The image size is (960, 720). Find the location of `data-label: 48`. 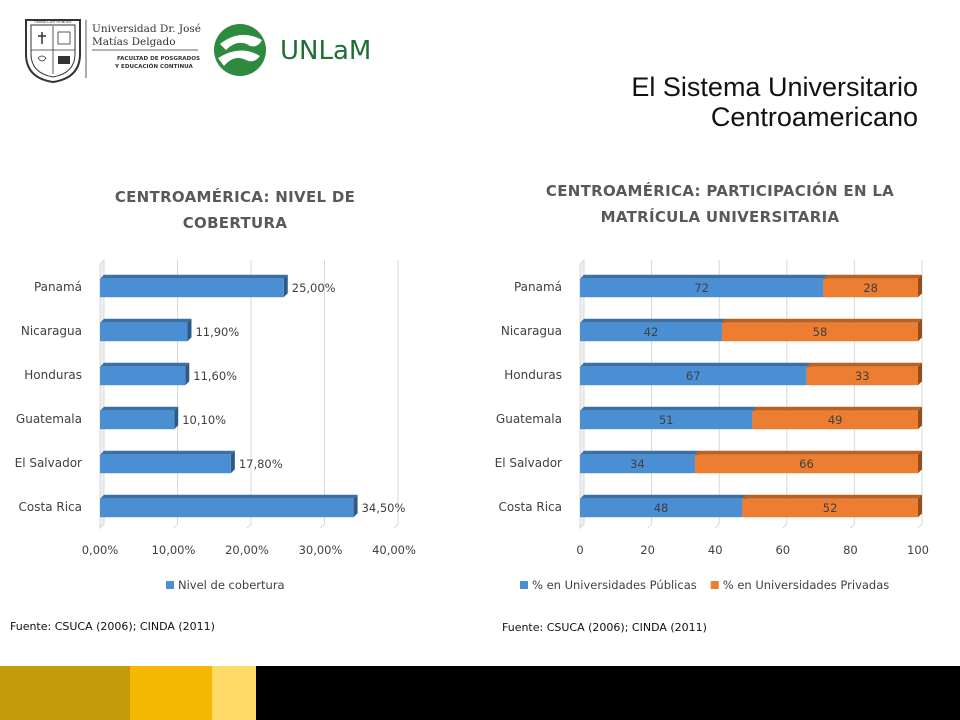

data-label: 48 is located at coordinates (661, 508).